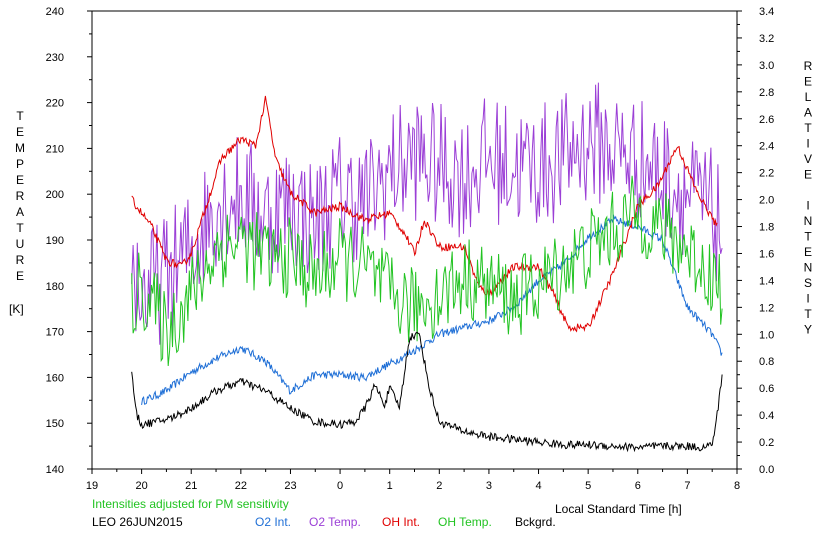  What do you see at coordinates (535, 522) in the screenshot?
I see `legend-bckgrd: Bckgrd.` at bounding box center [535, 522].